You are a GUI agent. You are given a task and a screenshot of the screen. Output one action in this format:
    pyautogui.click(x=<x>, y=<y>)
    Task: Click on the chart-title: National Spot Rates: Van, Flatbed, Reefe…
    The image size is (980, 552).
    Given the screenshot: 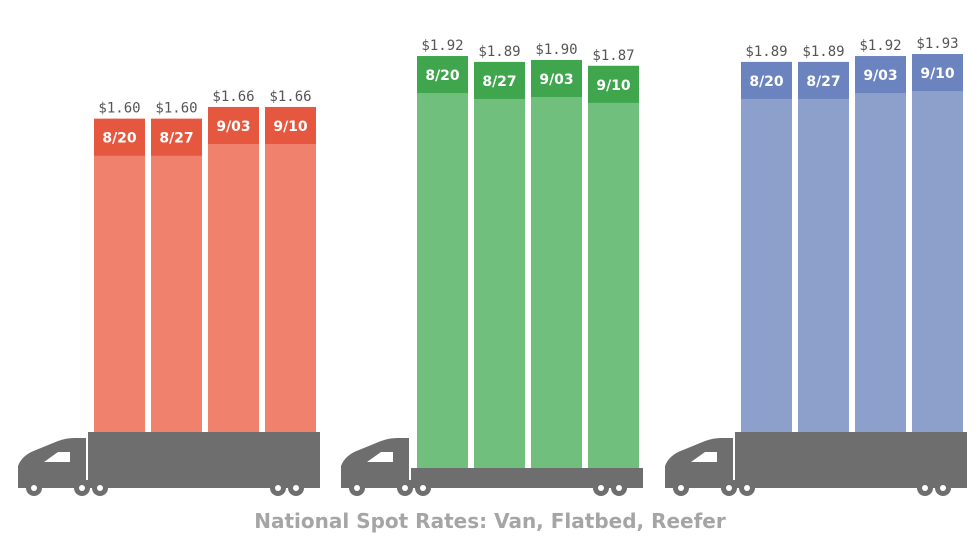 What is the action you would take?
    pyautogui.click(x=490, y=521)
    